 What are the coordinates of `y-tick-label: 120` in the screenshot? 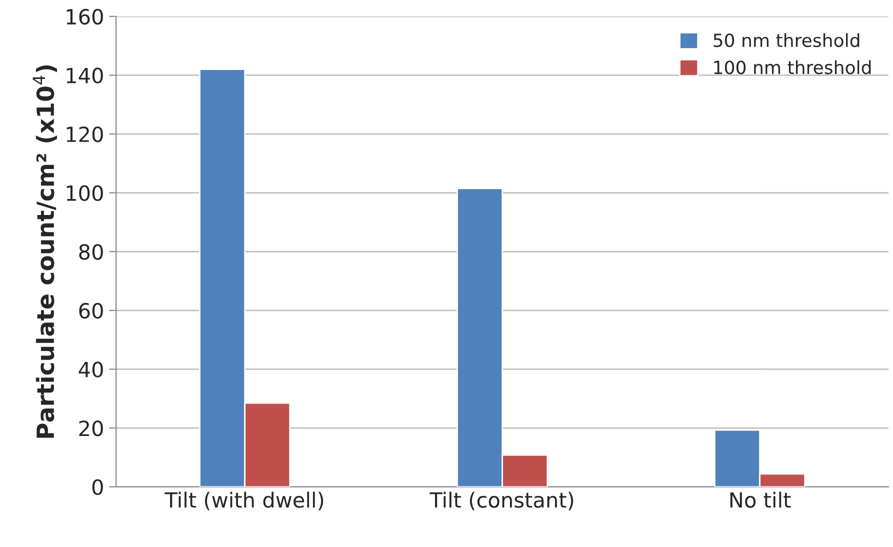 It's located at (84, 134).